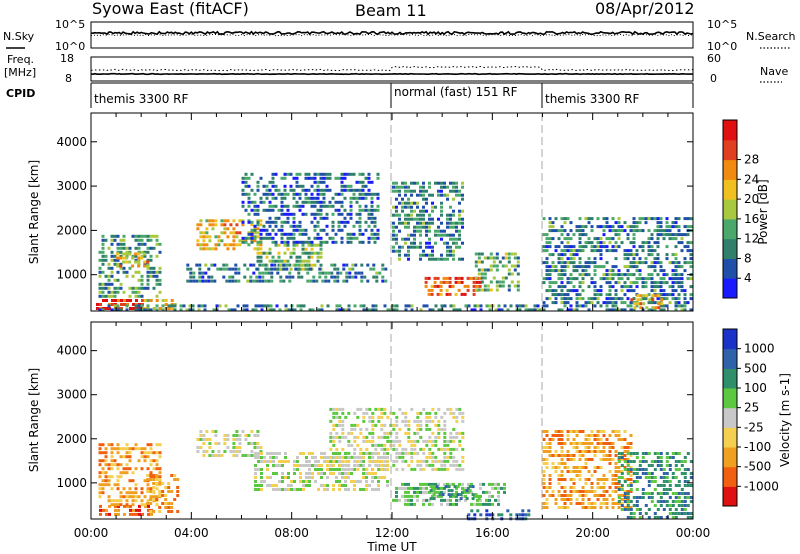 Image resolution: width=800 pixels, height=554 pixels. What do you see at coordinates (71, 351) in the screenshot?
I see `y-tick-label: 4000` at bounding box center [71, 351].